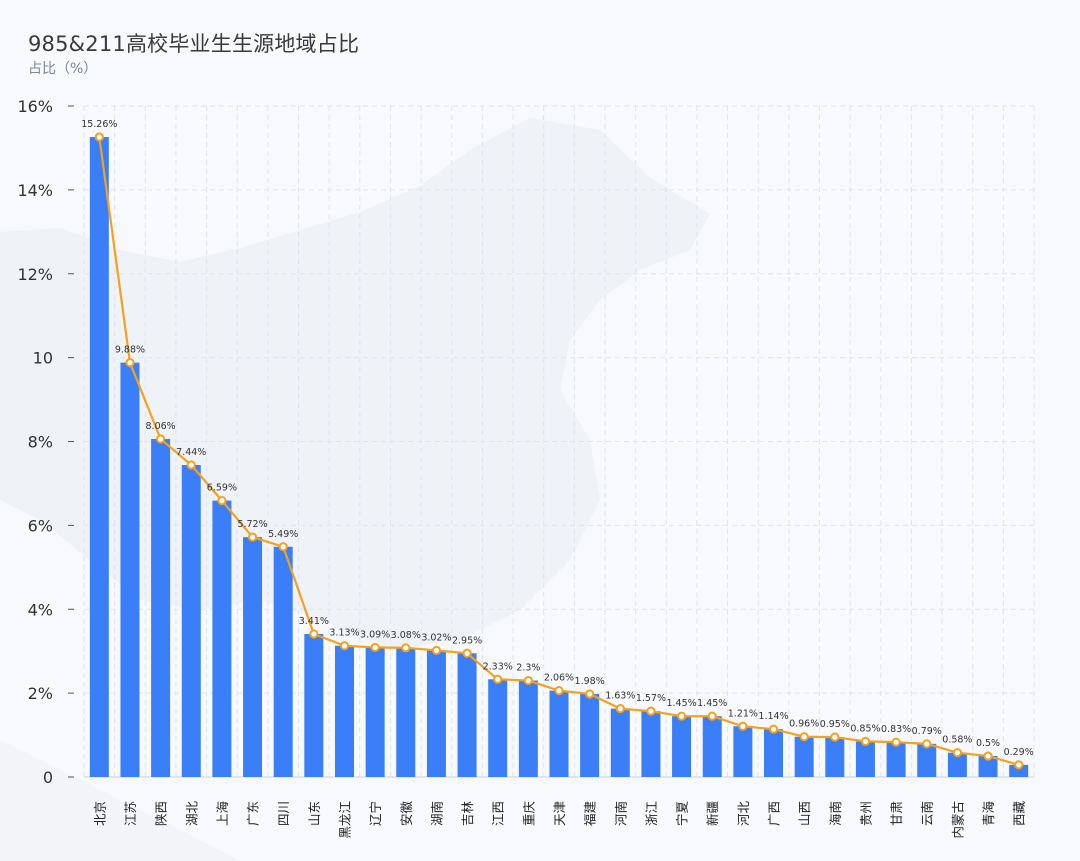 The image size is (1080, 861). I want to click on x-tick-label: 辽宁, so click(375, 813).